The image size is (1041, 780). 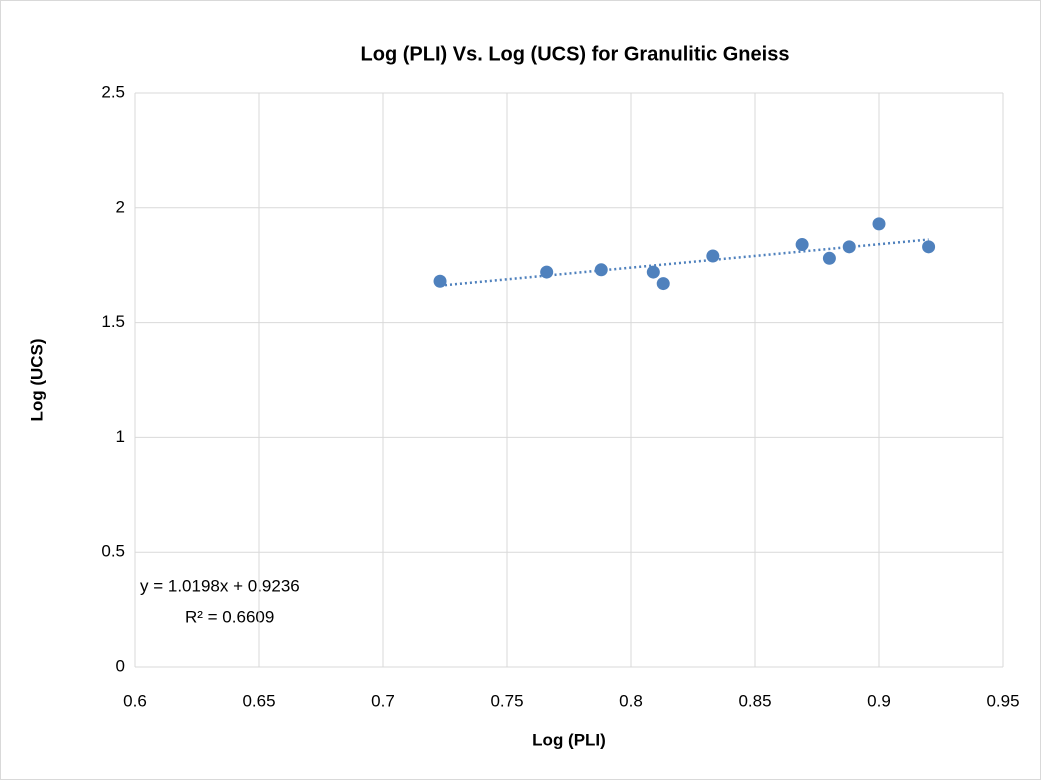 What do you see at coordinates (220, 585) in the screenshot?
I see `trendline-equation: y = 1.0198x + 0.9236` at bounding box center [220, 585].